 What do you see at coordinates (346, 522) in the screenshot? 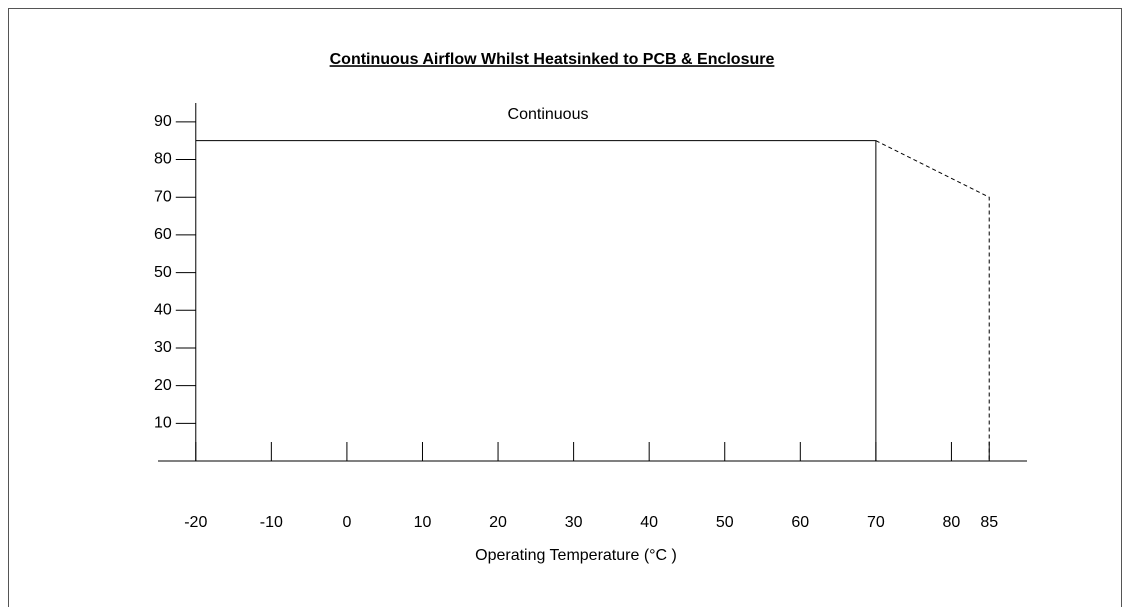
I see `x-tick-label: 0` at bounding box center [346, 522].